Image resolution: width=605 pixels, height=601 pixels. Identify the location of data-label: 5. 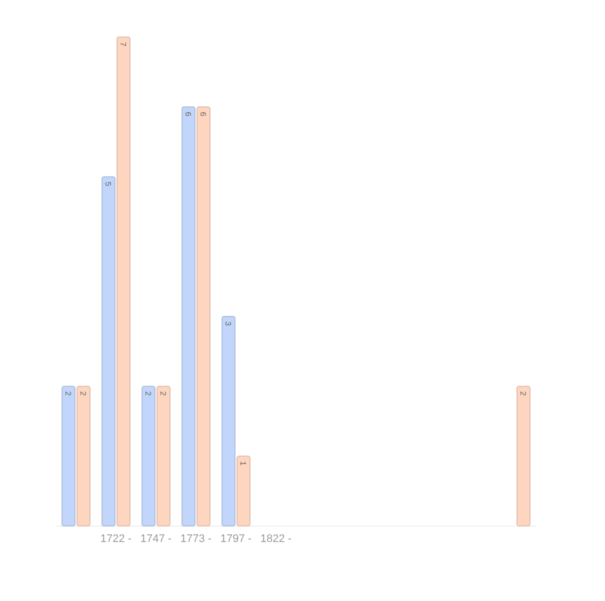
(108, 184).